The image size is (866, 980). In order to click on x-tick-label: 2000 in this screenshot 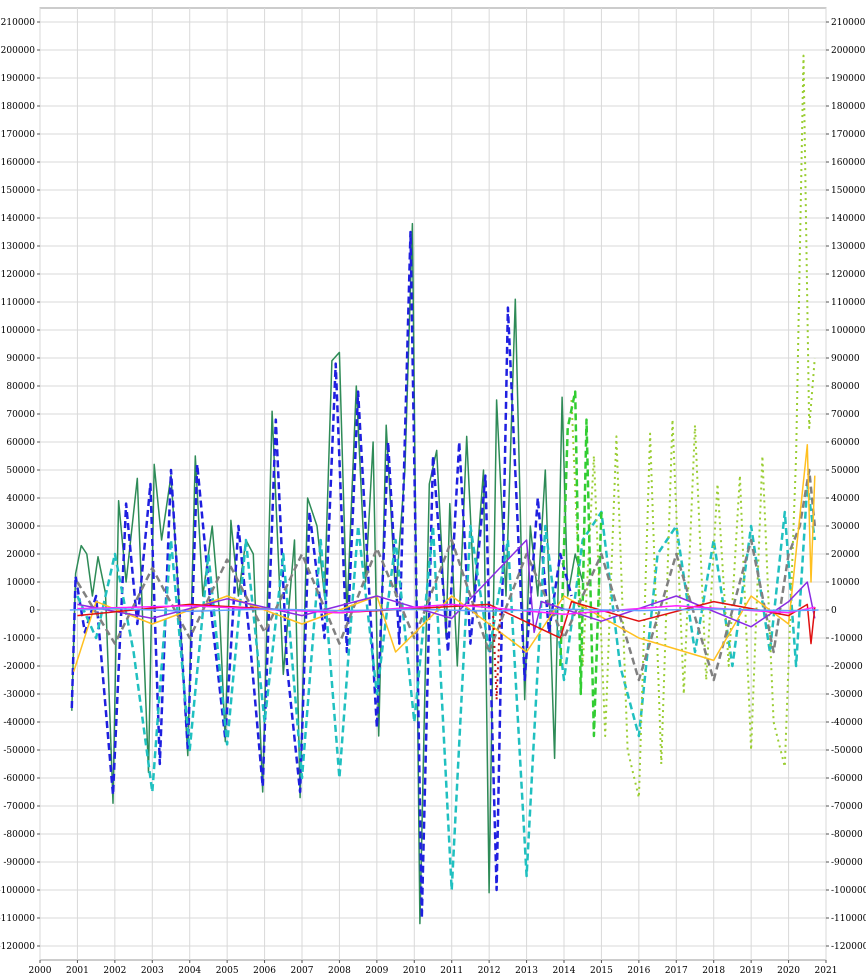, I will do `click(40, 971)`.